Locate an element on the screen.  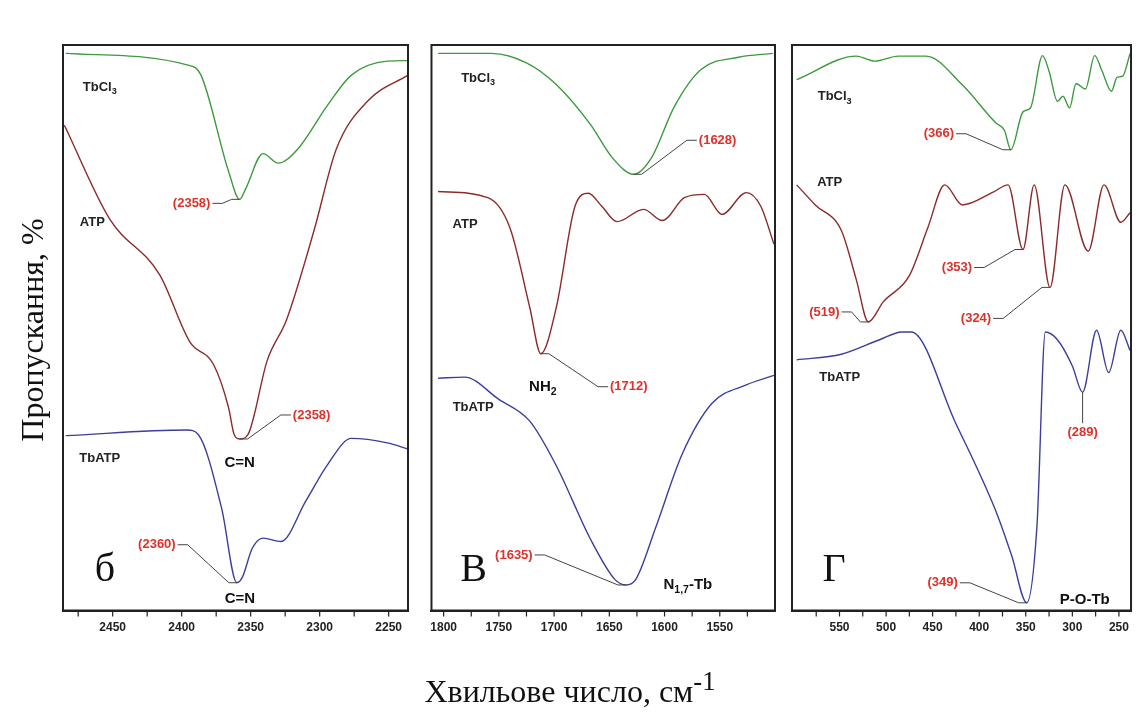
x-tick-label: 1800 is located at coordinates (444, 627).